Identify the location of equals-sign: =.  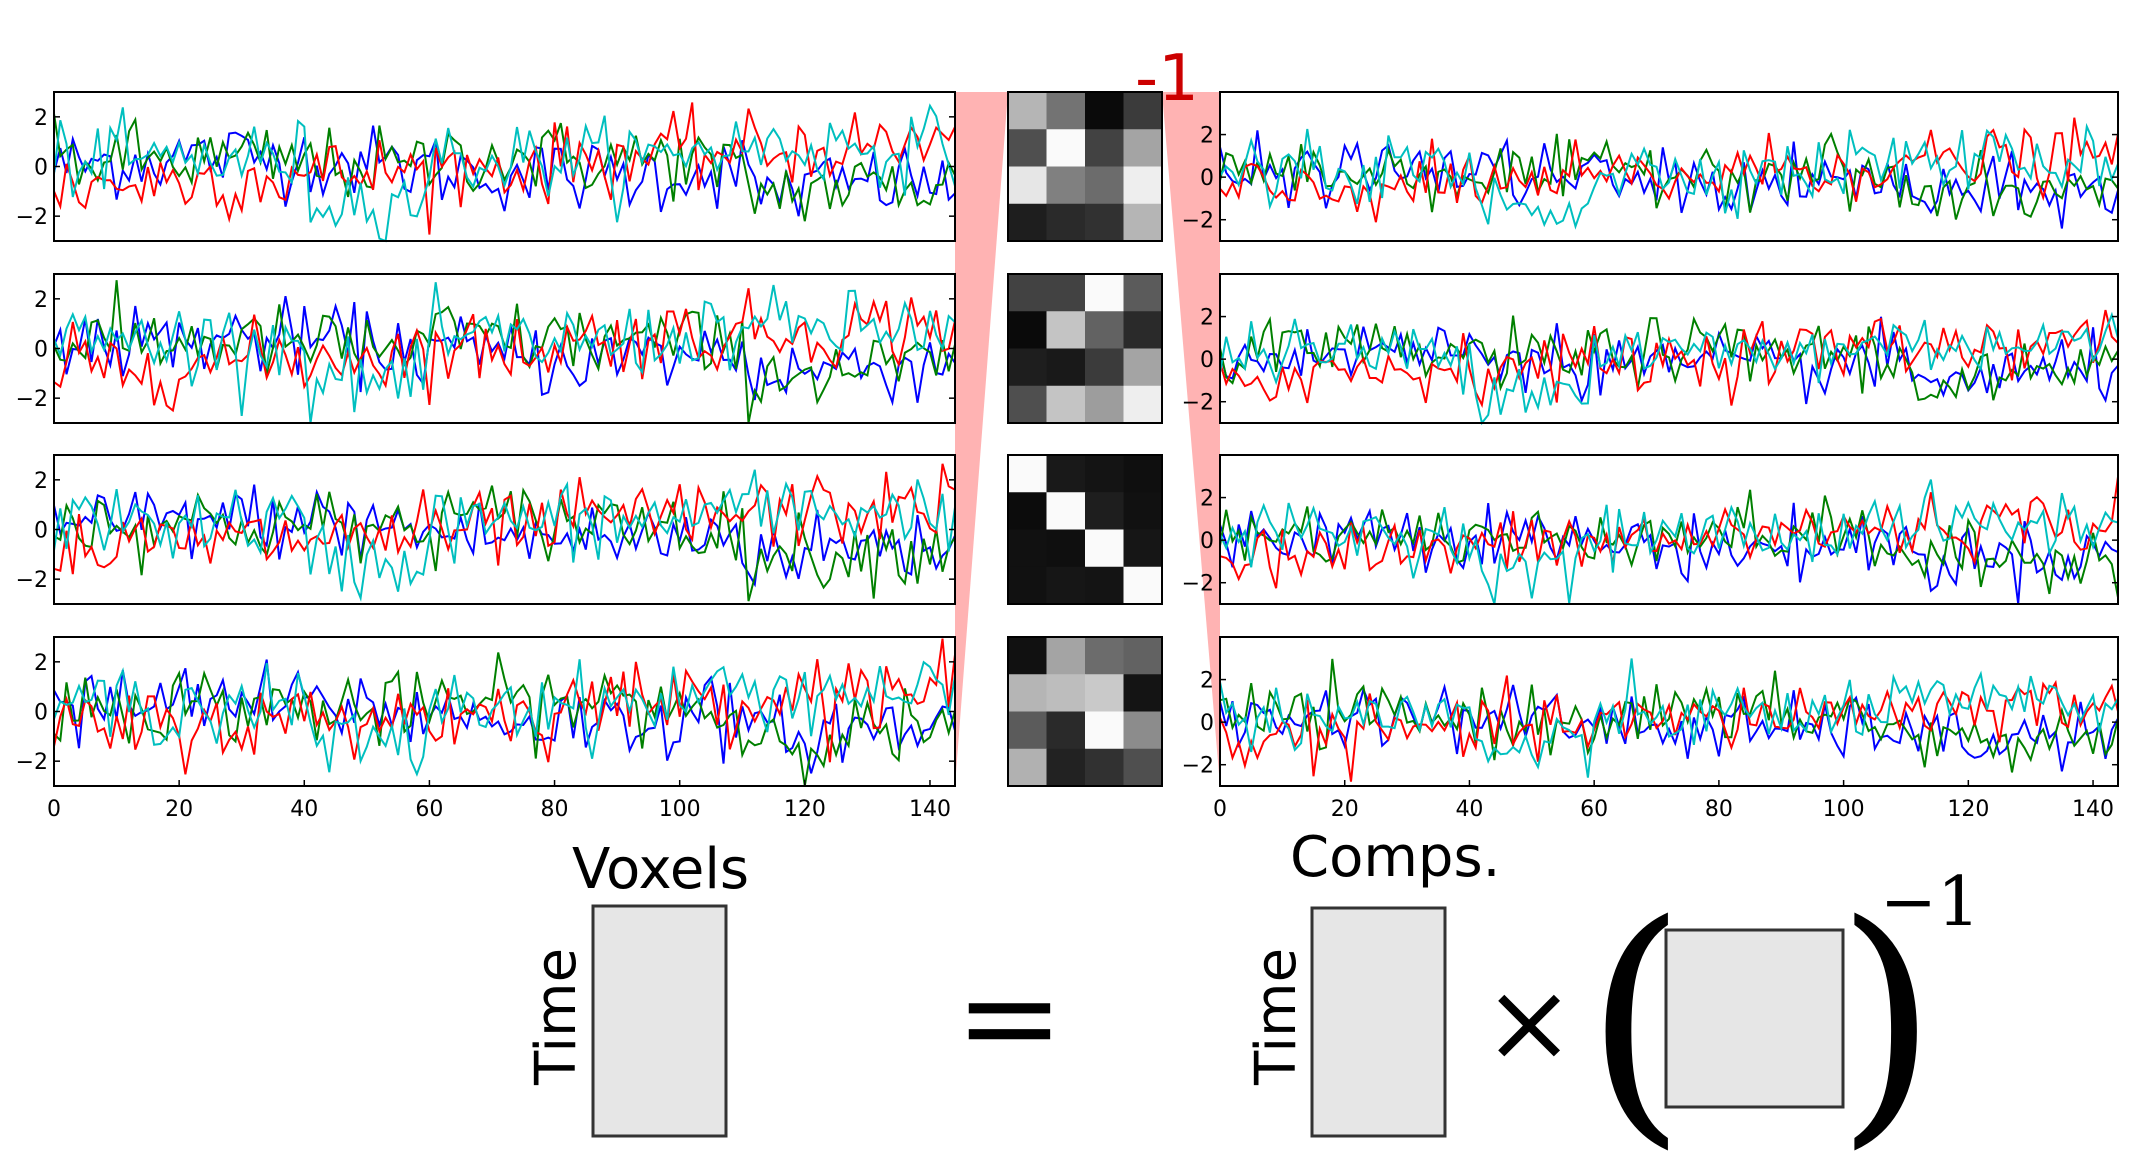
(1009, 1017).